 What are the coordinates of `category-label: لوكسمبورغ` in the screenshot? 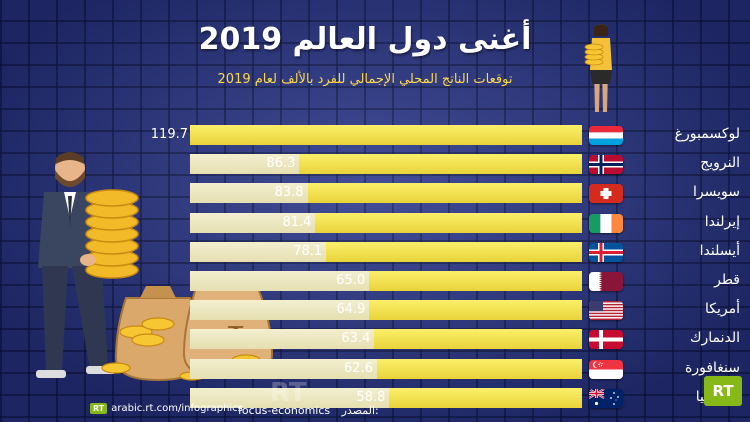 It's located at (707, 134).